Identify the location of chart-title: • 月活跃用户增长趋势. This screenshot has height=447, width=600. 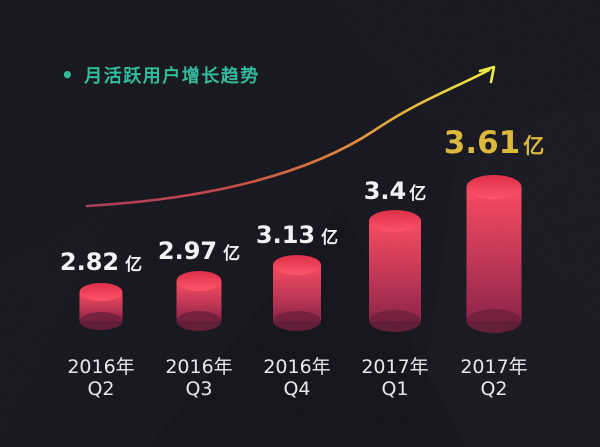
(160, 75).